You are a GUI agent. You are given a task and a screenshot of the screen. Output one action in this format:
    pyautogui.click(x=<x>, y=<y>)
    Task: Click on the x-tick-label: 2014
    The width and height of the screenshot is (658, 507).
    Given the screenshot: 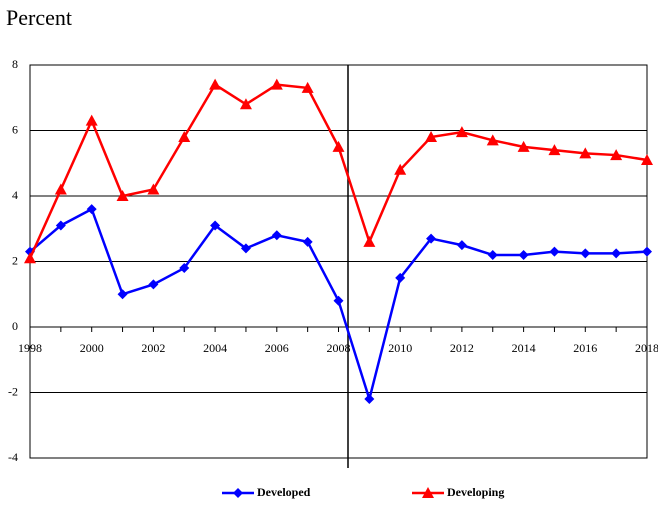 What is the action you would take?
    pyautogui.click(x=524, y=348)
    